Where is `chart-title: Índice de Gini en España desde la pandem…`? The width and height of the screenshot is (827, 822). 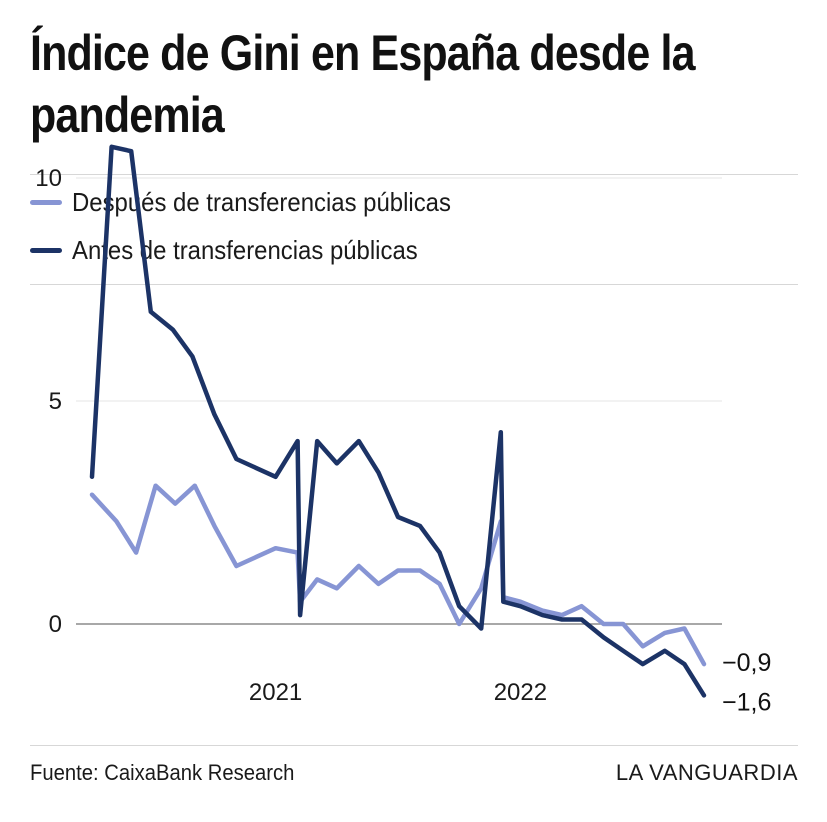 chart-title: Índice de Gini en España desde la pandem… is located at coordinates (362, 84).